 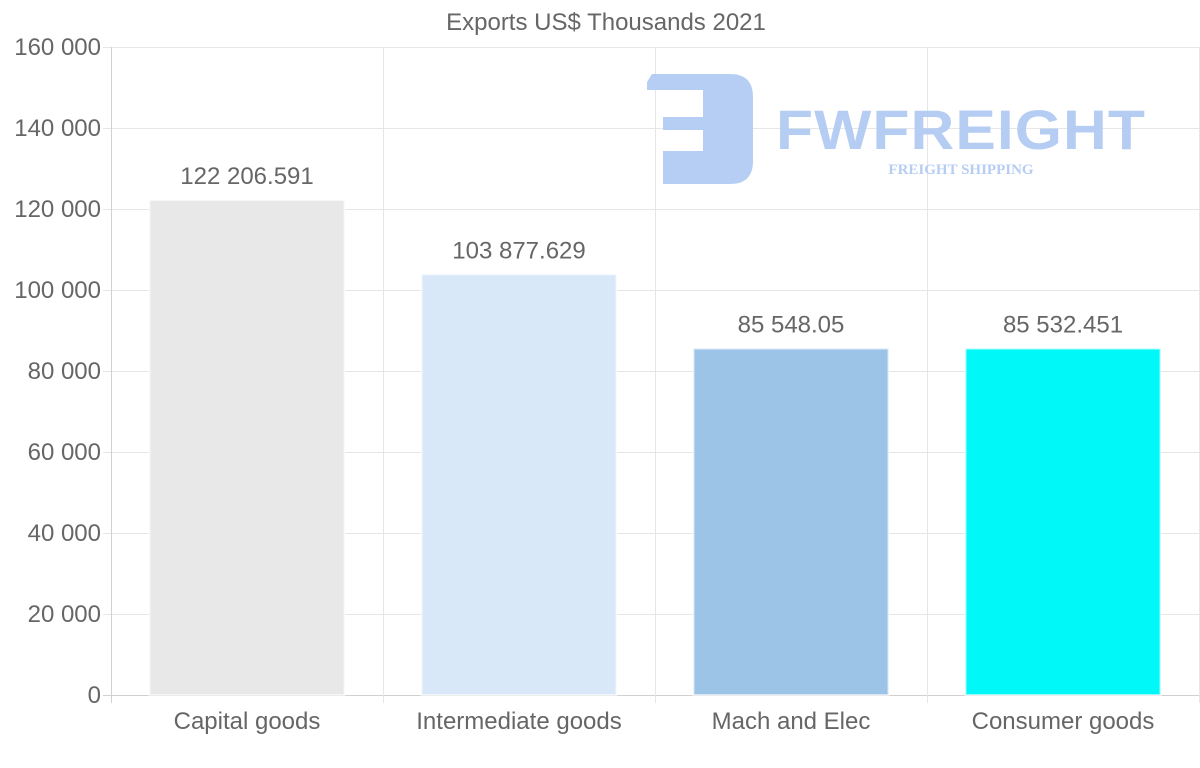 I want to click on y-tick-label: 60 000, so click(x=64, y=452).